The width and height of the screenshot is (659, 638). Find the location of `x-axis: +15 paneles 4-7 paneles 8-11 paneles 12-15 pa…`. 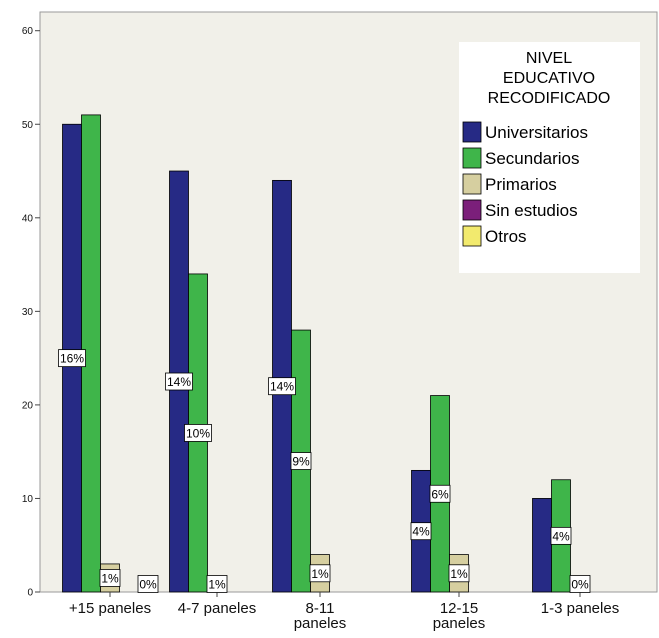

x-axis: +15 paneles 4-7 paneles 8-11 paneles 12-15 pa… is located at coordinates (344, 612).